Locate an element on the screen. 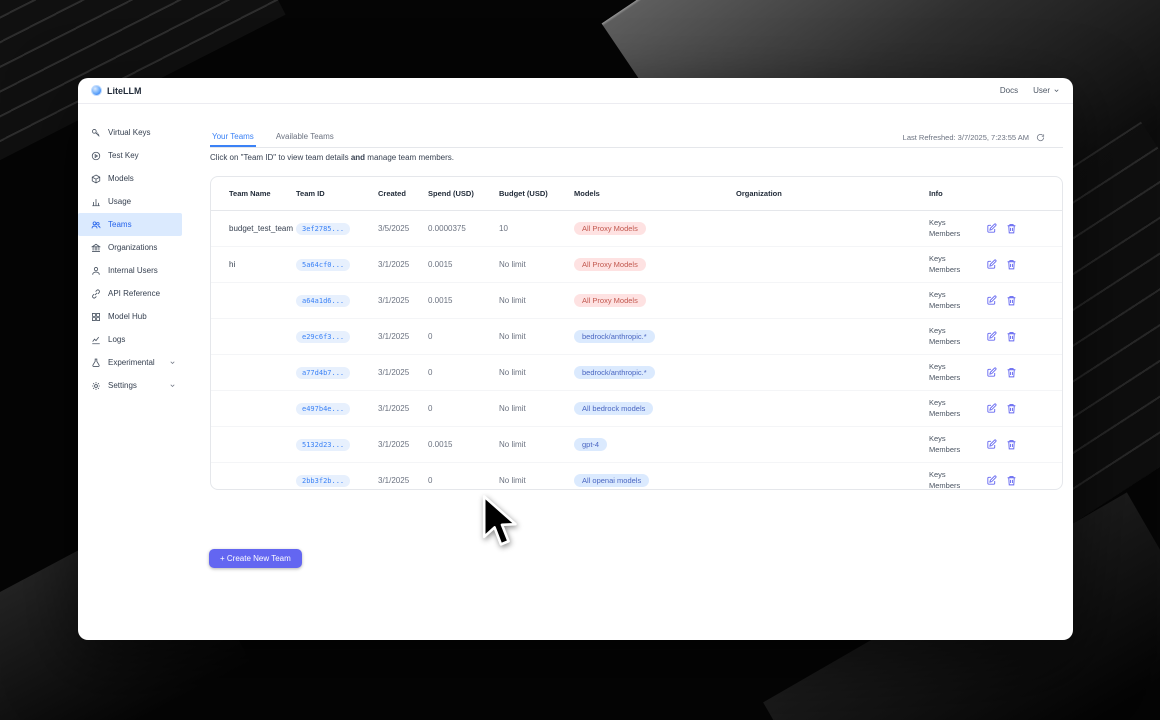 The height and width of the screenshot is (720, 1160). models-badge: All openai models is located at coordinates (612, 480).